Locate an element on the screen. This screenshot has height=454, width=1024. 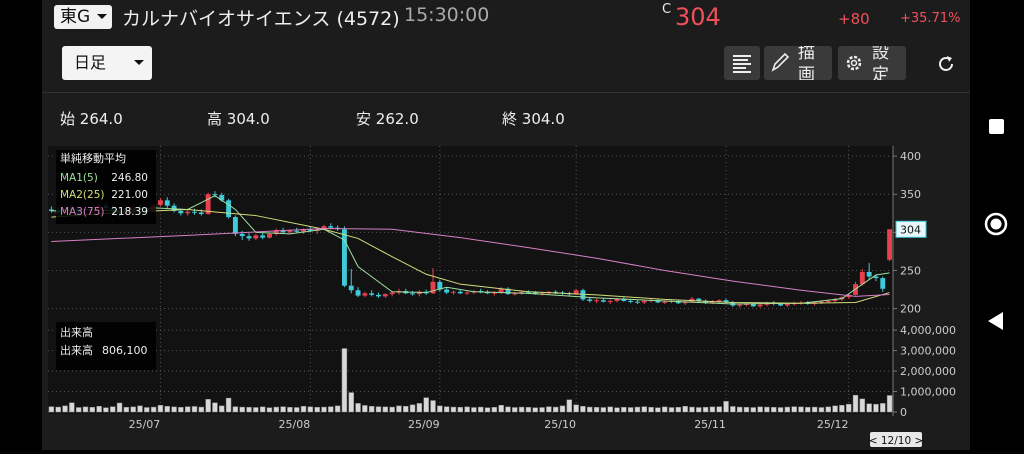
x-tick-label: 25/11 is located at coordinates (710, 424).